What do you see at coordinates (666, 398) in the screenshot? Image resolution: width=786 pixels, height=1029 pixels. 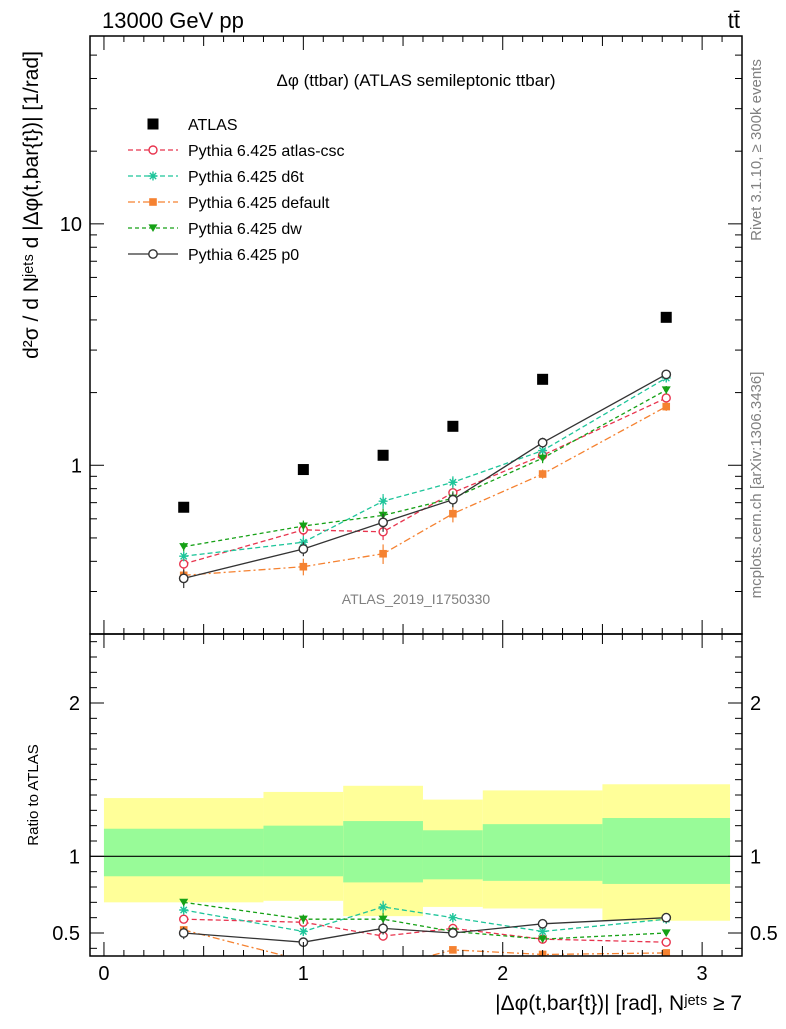 I see `point-atlas-csc` at bounding box center [666, 398].